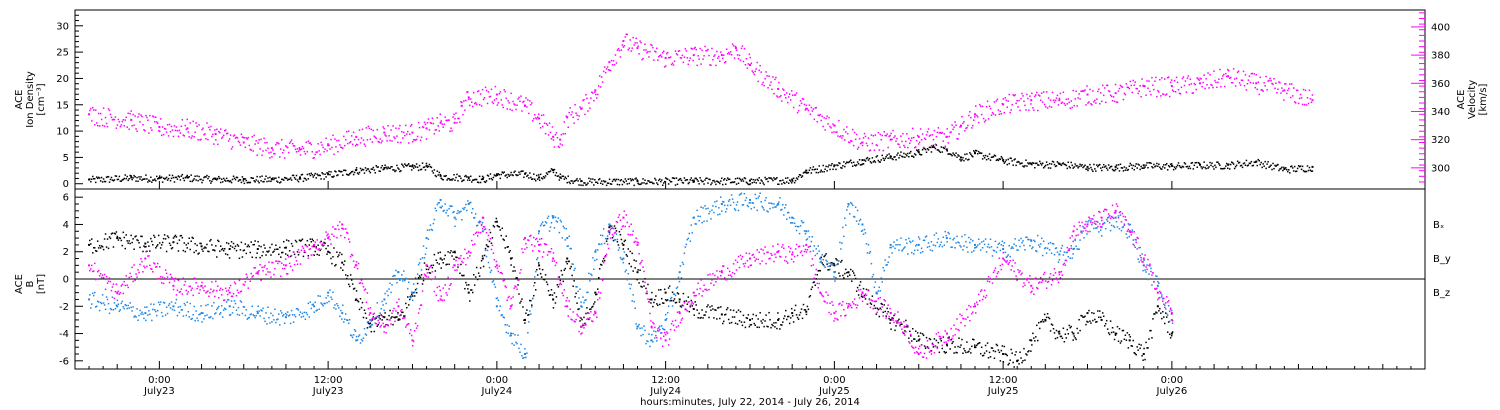 Image resolution: width=1500 pixels, height=410 pixels. Describe the element at coordinates (975, 114) in the screenshot. I see `velocity-point` at that location.